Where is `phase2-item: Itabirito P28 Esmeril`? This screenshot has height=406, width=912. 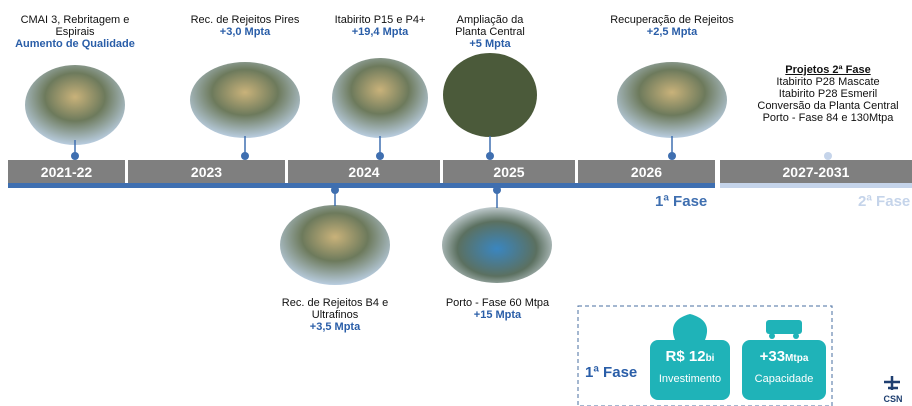
phase2-item: Itabirito P28 Esmeril is located at coordinates (828, 94).